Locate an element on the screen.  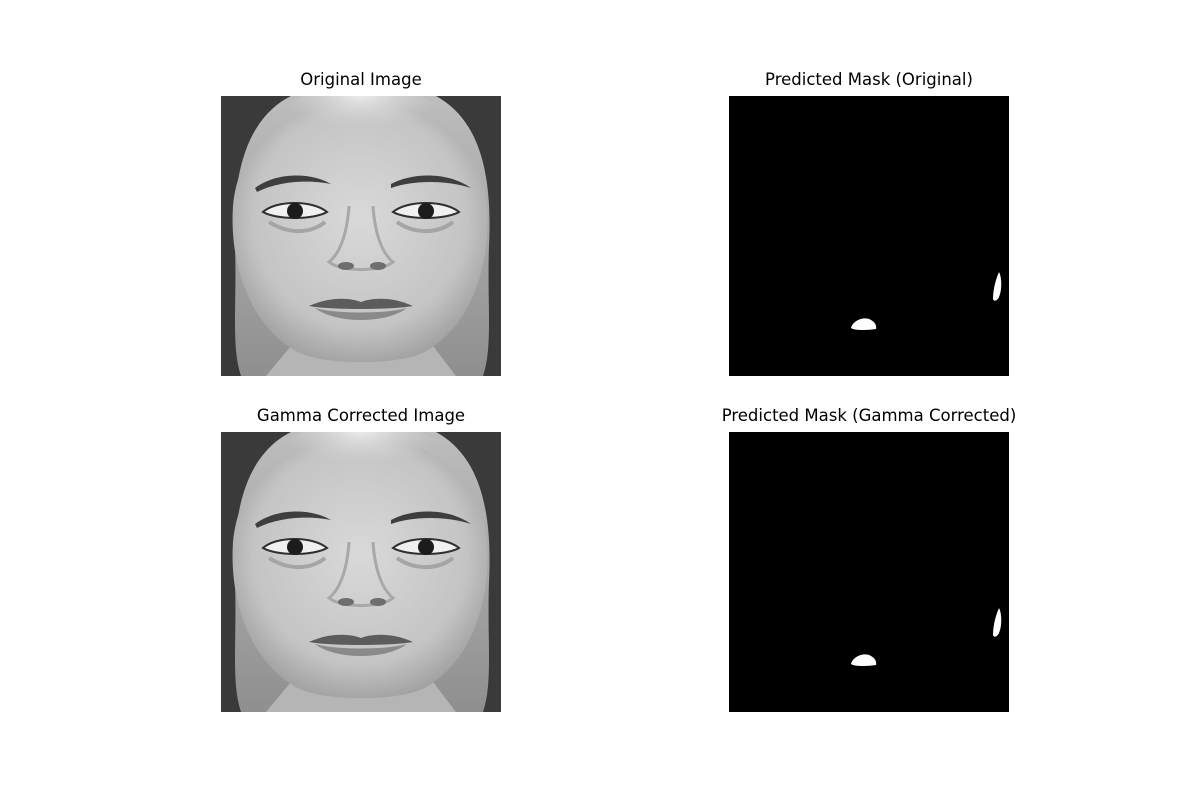
panel-title: Predicted Mask (Gamma Corrected) is located at coordinates (869, 415).